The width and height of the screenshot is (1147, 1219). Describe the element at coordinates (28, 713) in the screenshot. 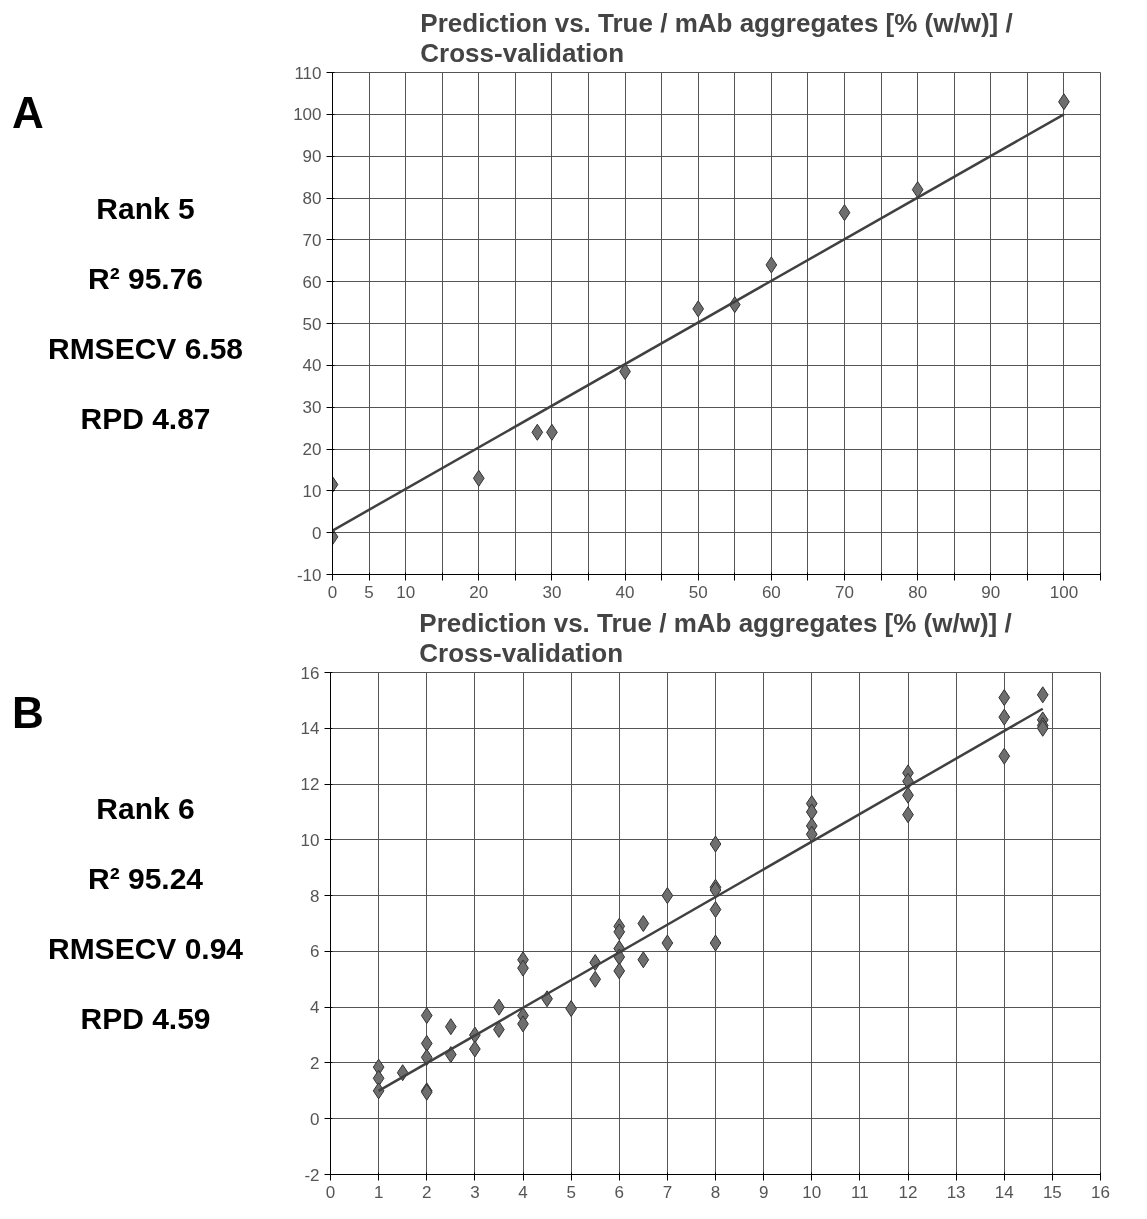

I see `text: B` at that location.